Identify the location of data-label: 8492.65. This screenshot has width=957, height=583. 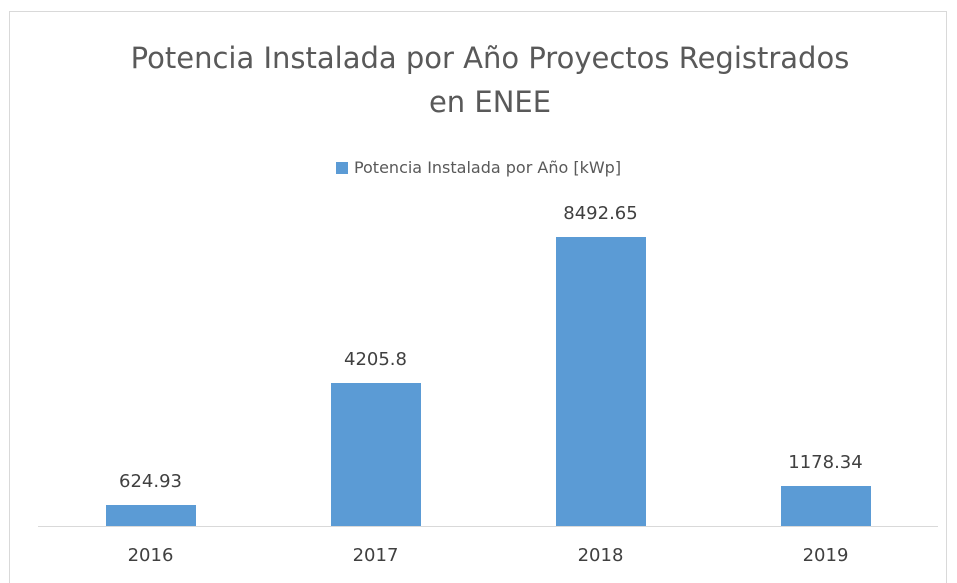
(600, 214).